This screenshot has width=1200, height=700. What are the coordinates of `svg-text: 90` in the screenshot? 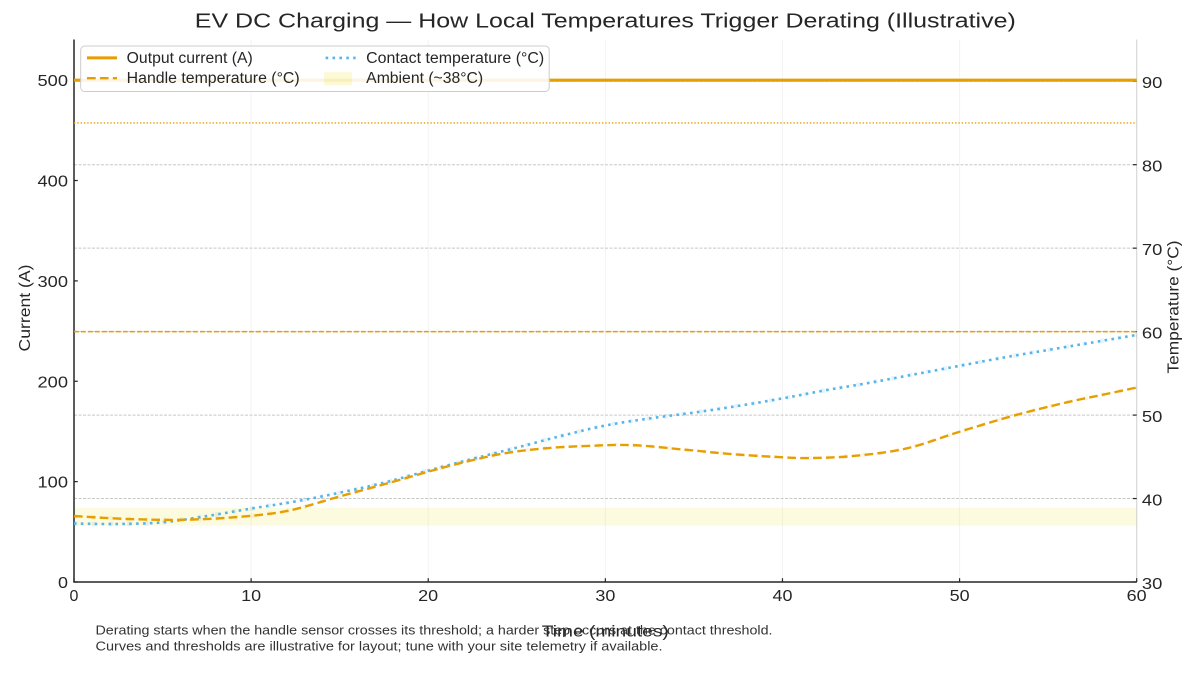 It's located at (1152, 83).